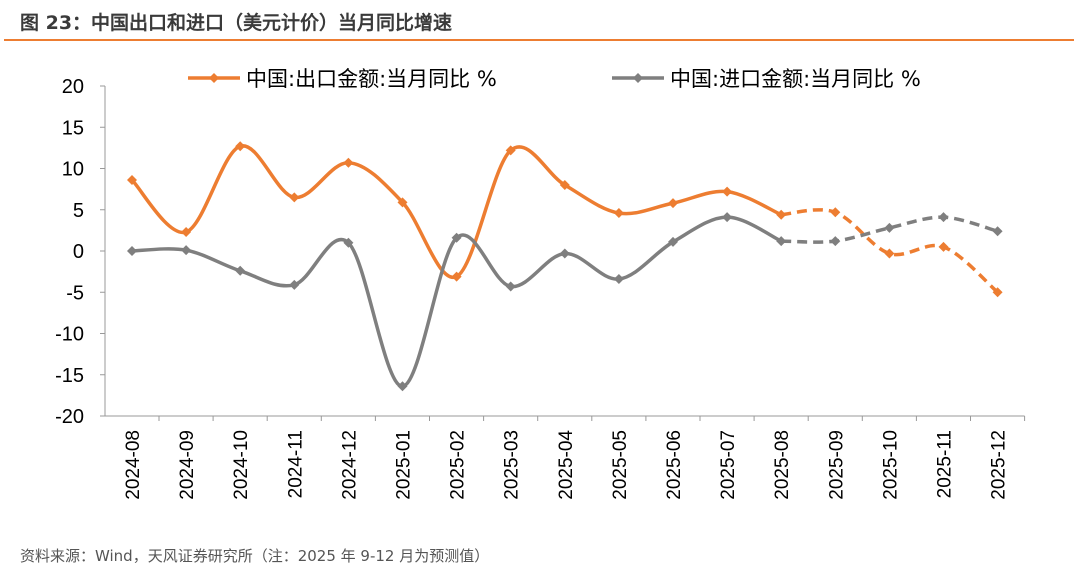  I want to click on source-note: 资料来源：Wind，天风证券研究所（注：2025 年 9-12 月为预测值）, so click(255, 556).